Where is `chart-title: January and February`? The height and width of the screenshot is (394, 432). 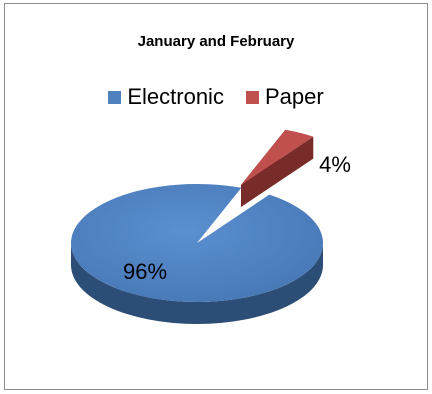
chart-title: January and February is located at coordinates (216, 41).